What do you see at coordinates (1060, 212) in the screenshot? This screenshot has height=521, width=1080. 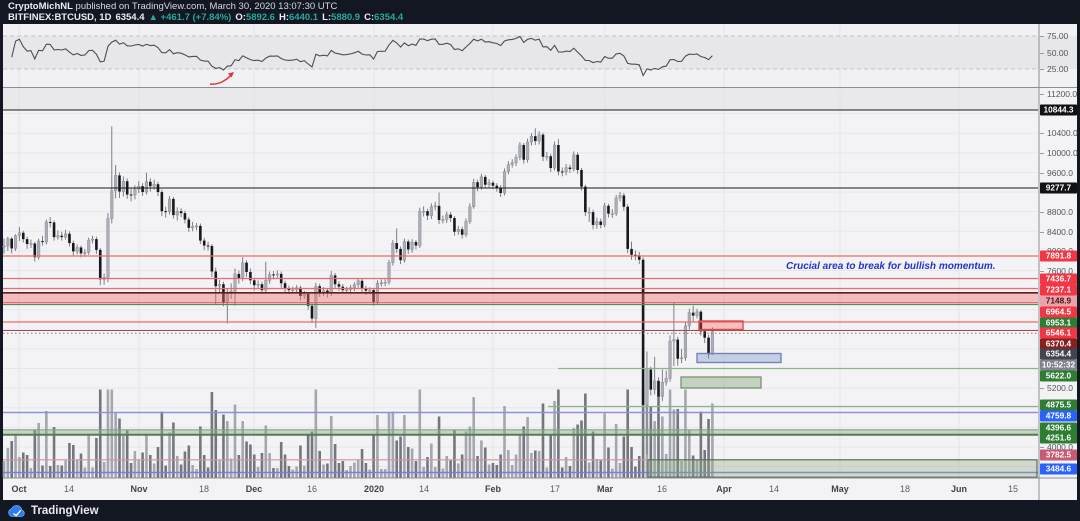 I see `price-scale-tick: 8800.0` at bounding box center [1060, 212].